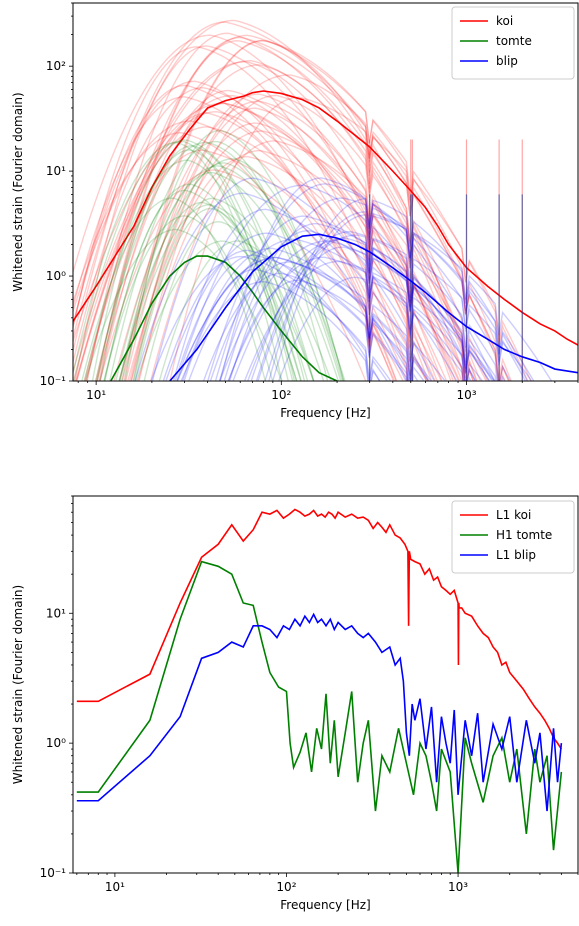 The width and height of the screenshot is (579, 926). Describe the element at coordinates (56, 743) in the screenshot. I see `y-tick-label: 10⁰` at that location.